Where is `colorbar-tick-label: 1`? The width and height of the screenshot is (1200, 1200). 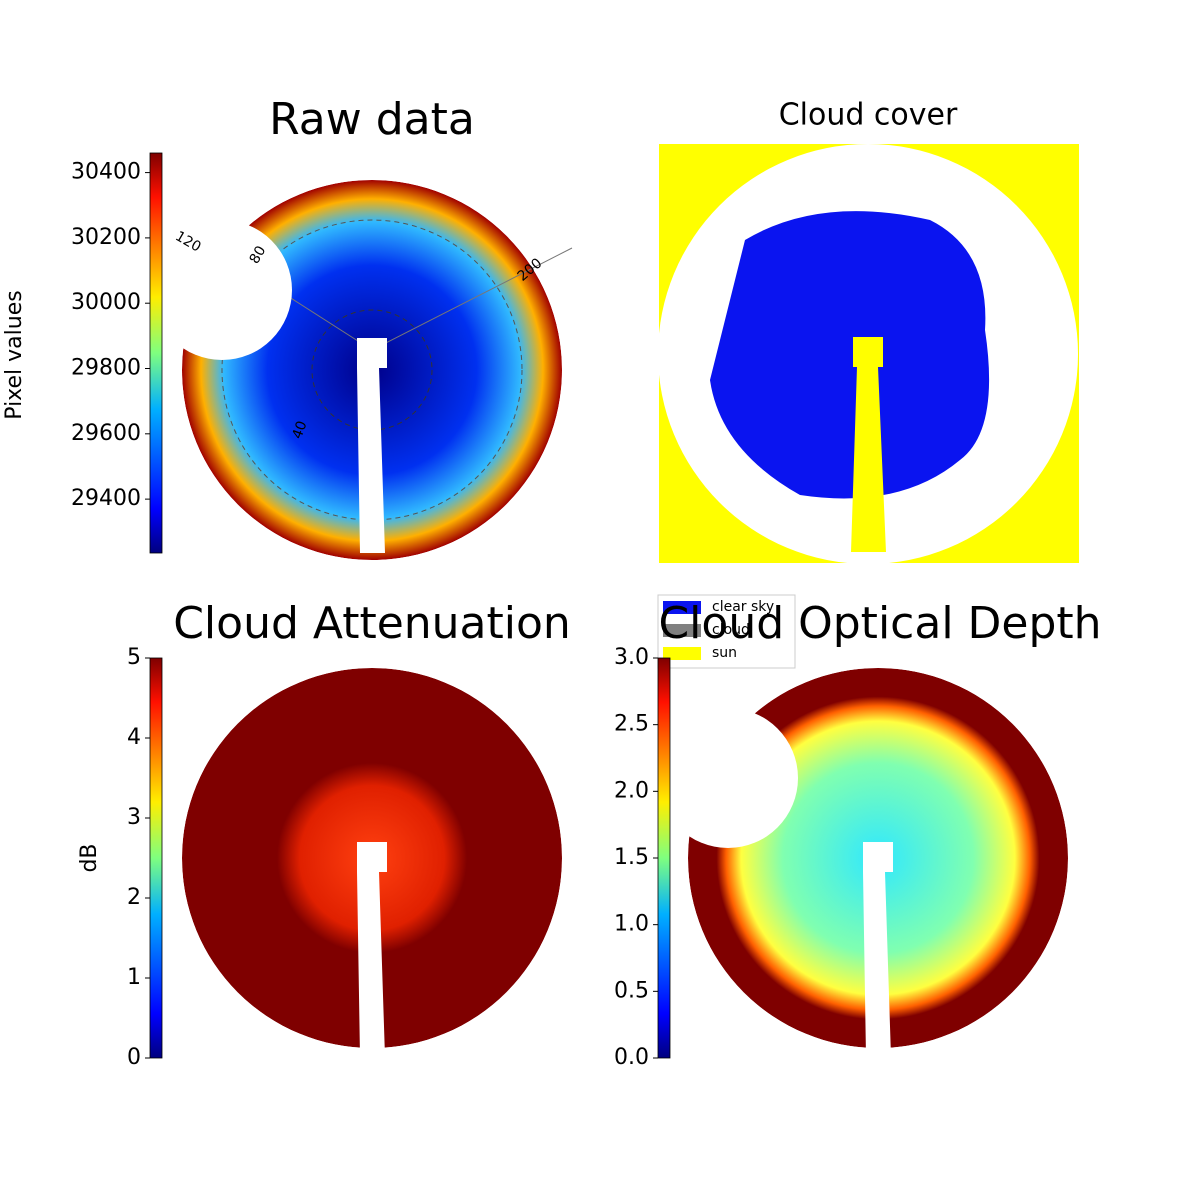
colorbar-tick-label: 1 is located at coordinates (134, 977).